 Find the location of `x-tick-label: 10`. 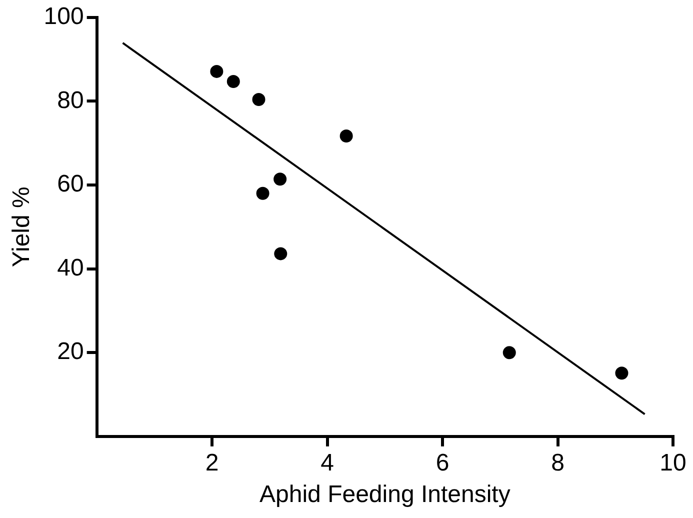

x-tick-label: 10 is located at coordinates (673, 462).